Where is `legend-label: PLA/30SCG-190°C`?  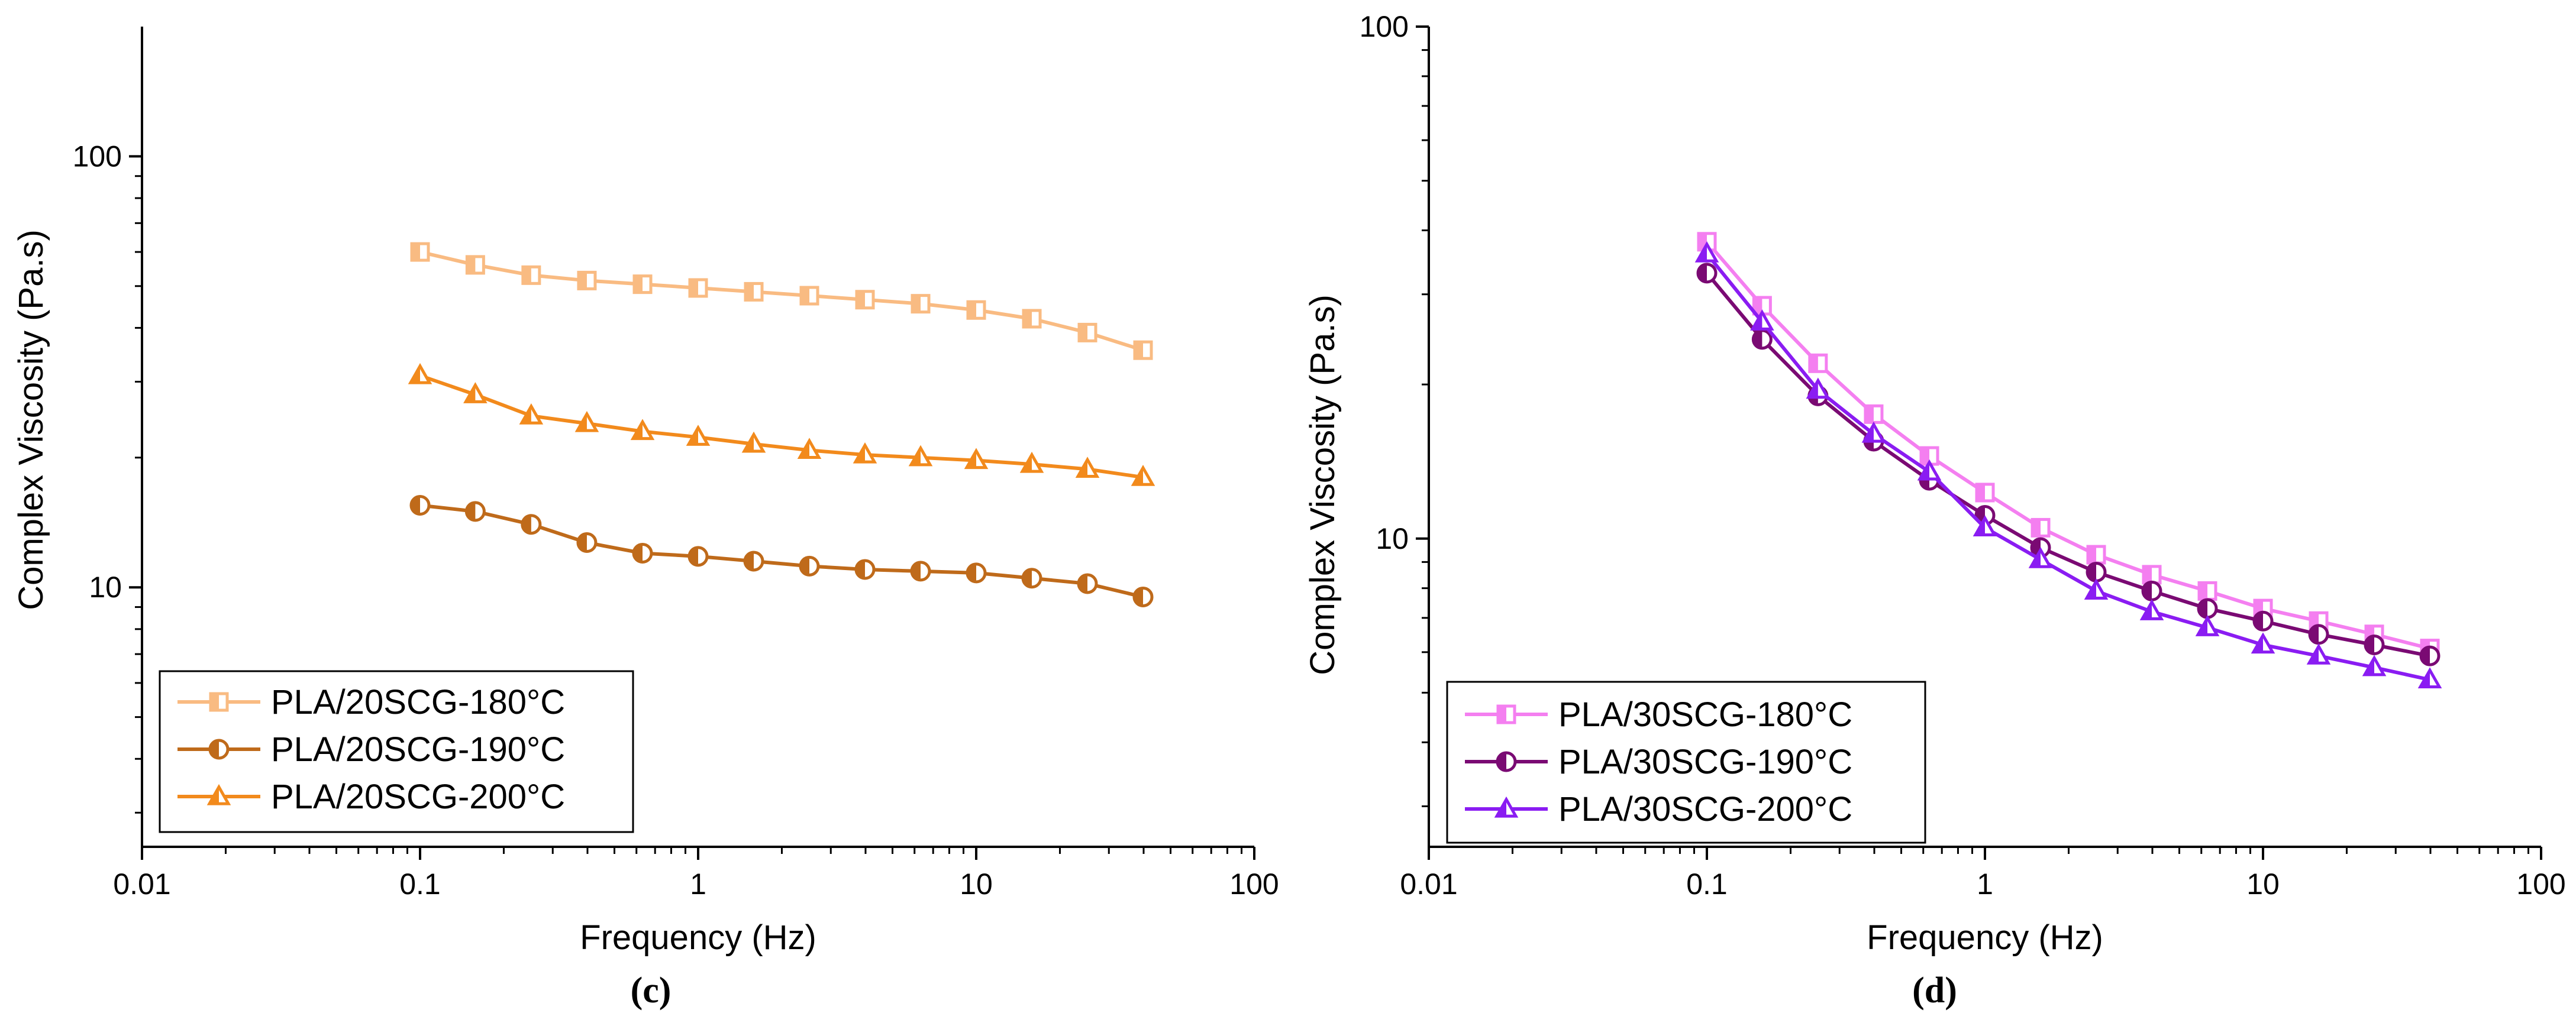
legend-label: PLA/30SCG-190°C is located at coordinates (1705, 762).